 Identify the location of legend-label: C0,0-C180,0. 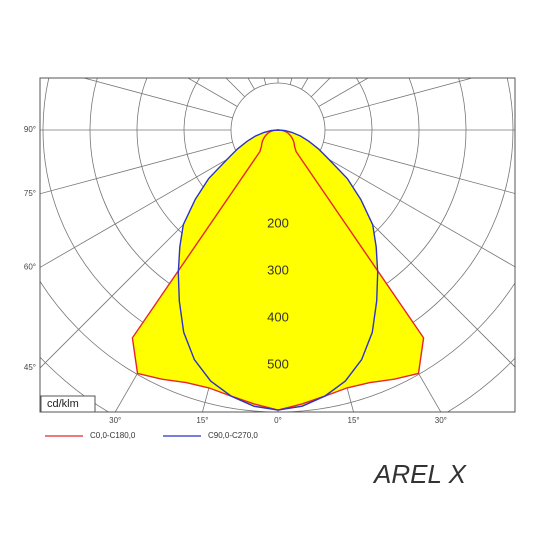
(113, 435).